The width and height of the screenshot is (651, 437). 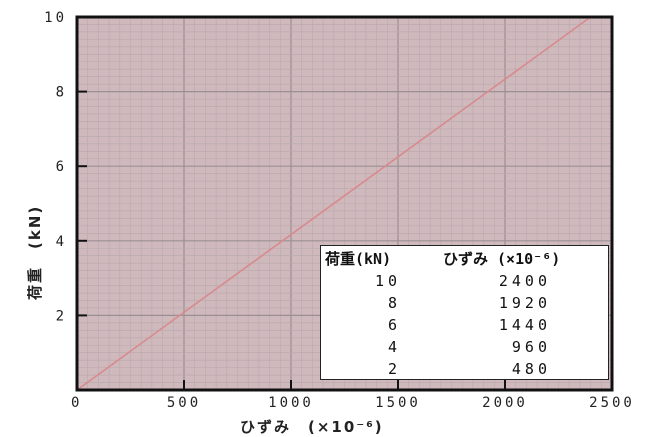 What do you see at coordinates (61, 316) in the screenshot?
I see `y-tick-label: 2` at bounding box center [61, 316].